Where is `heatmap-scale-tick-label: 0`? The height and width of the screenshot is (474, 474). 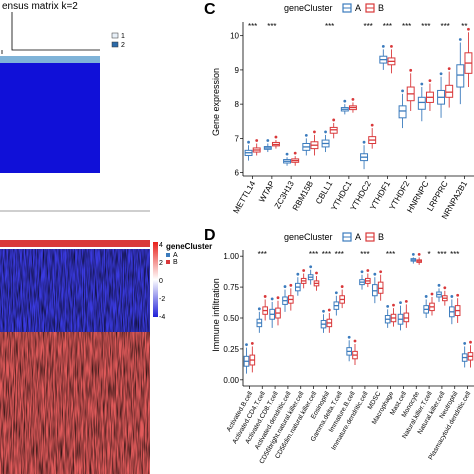 heatmap-scale-tick-label: 0 is located at coordinates (161, 281).